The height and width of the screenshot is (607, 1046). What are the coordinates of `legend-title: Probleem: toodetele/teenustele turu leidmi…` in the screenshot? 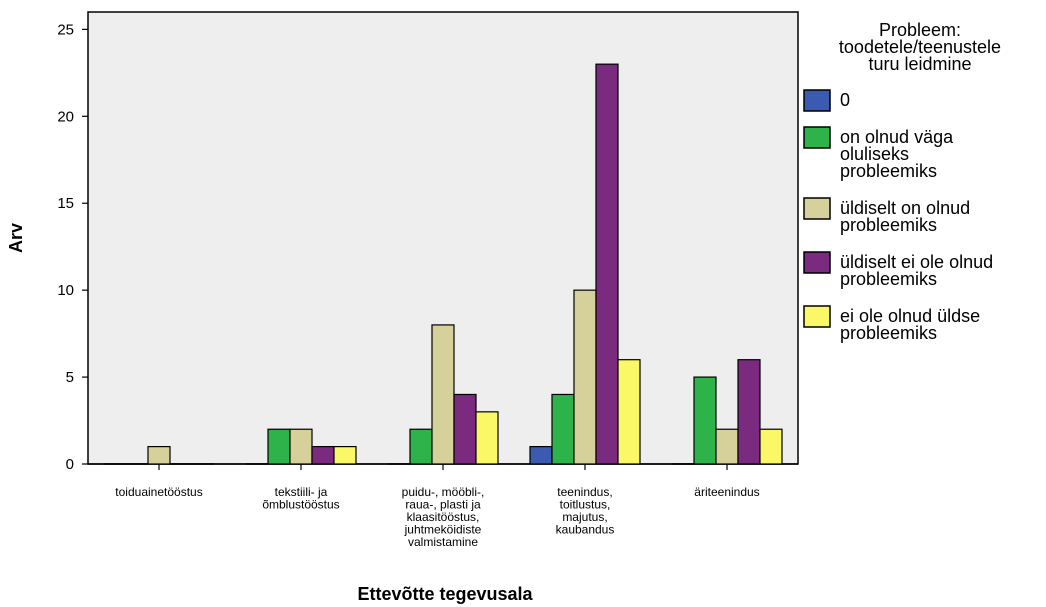 It's located at (920, 47).